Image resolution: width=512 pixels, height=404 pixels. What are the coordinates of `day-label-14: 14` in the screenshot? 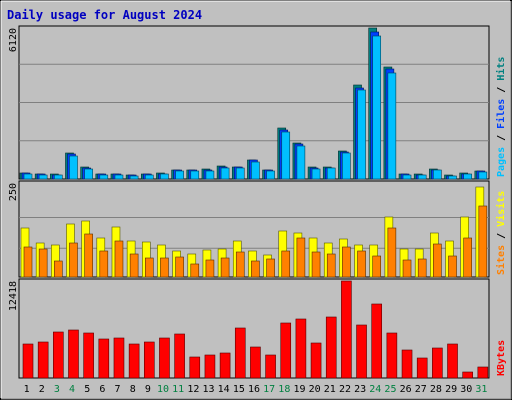 It's located at (224, 389).